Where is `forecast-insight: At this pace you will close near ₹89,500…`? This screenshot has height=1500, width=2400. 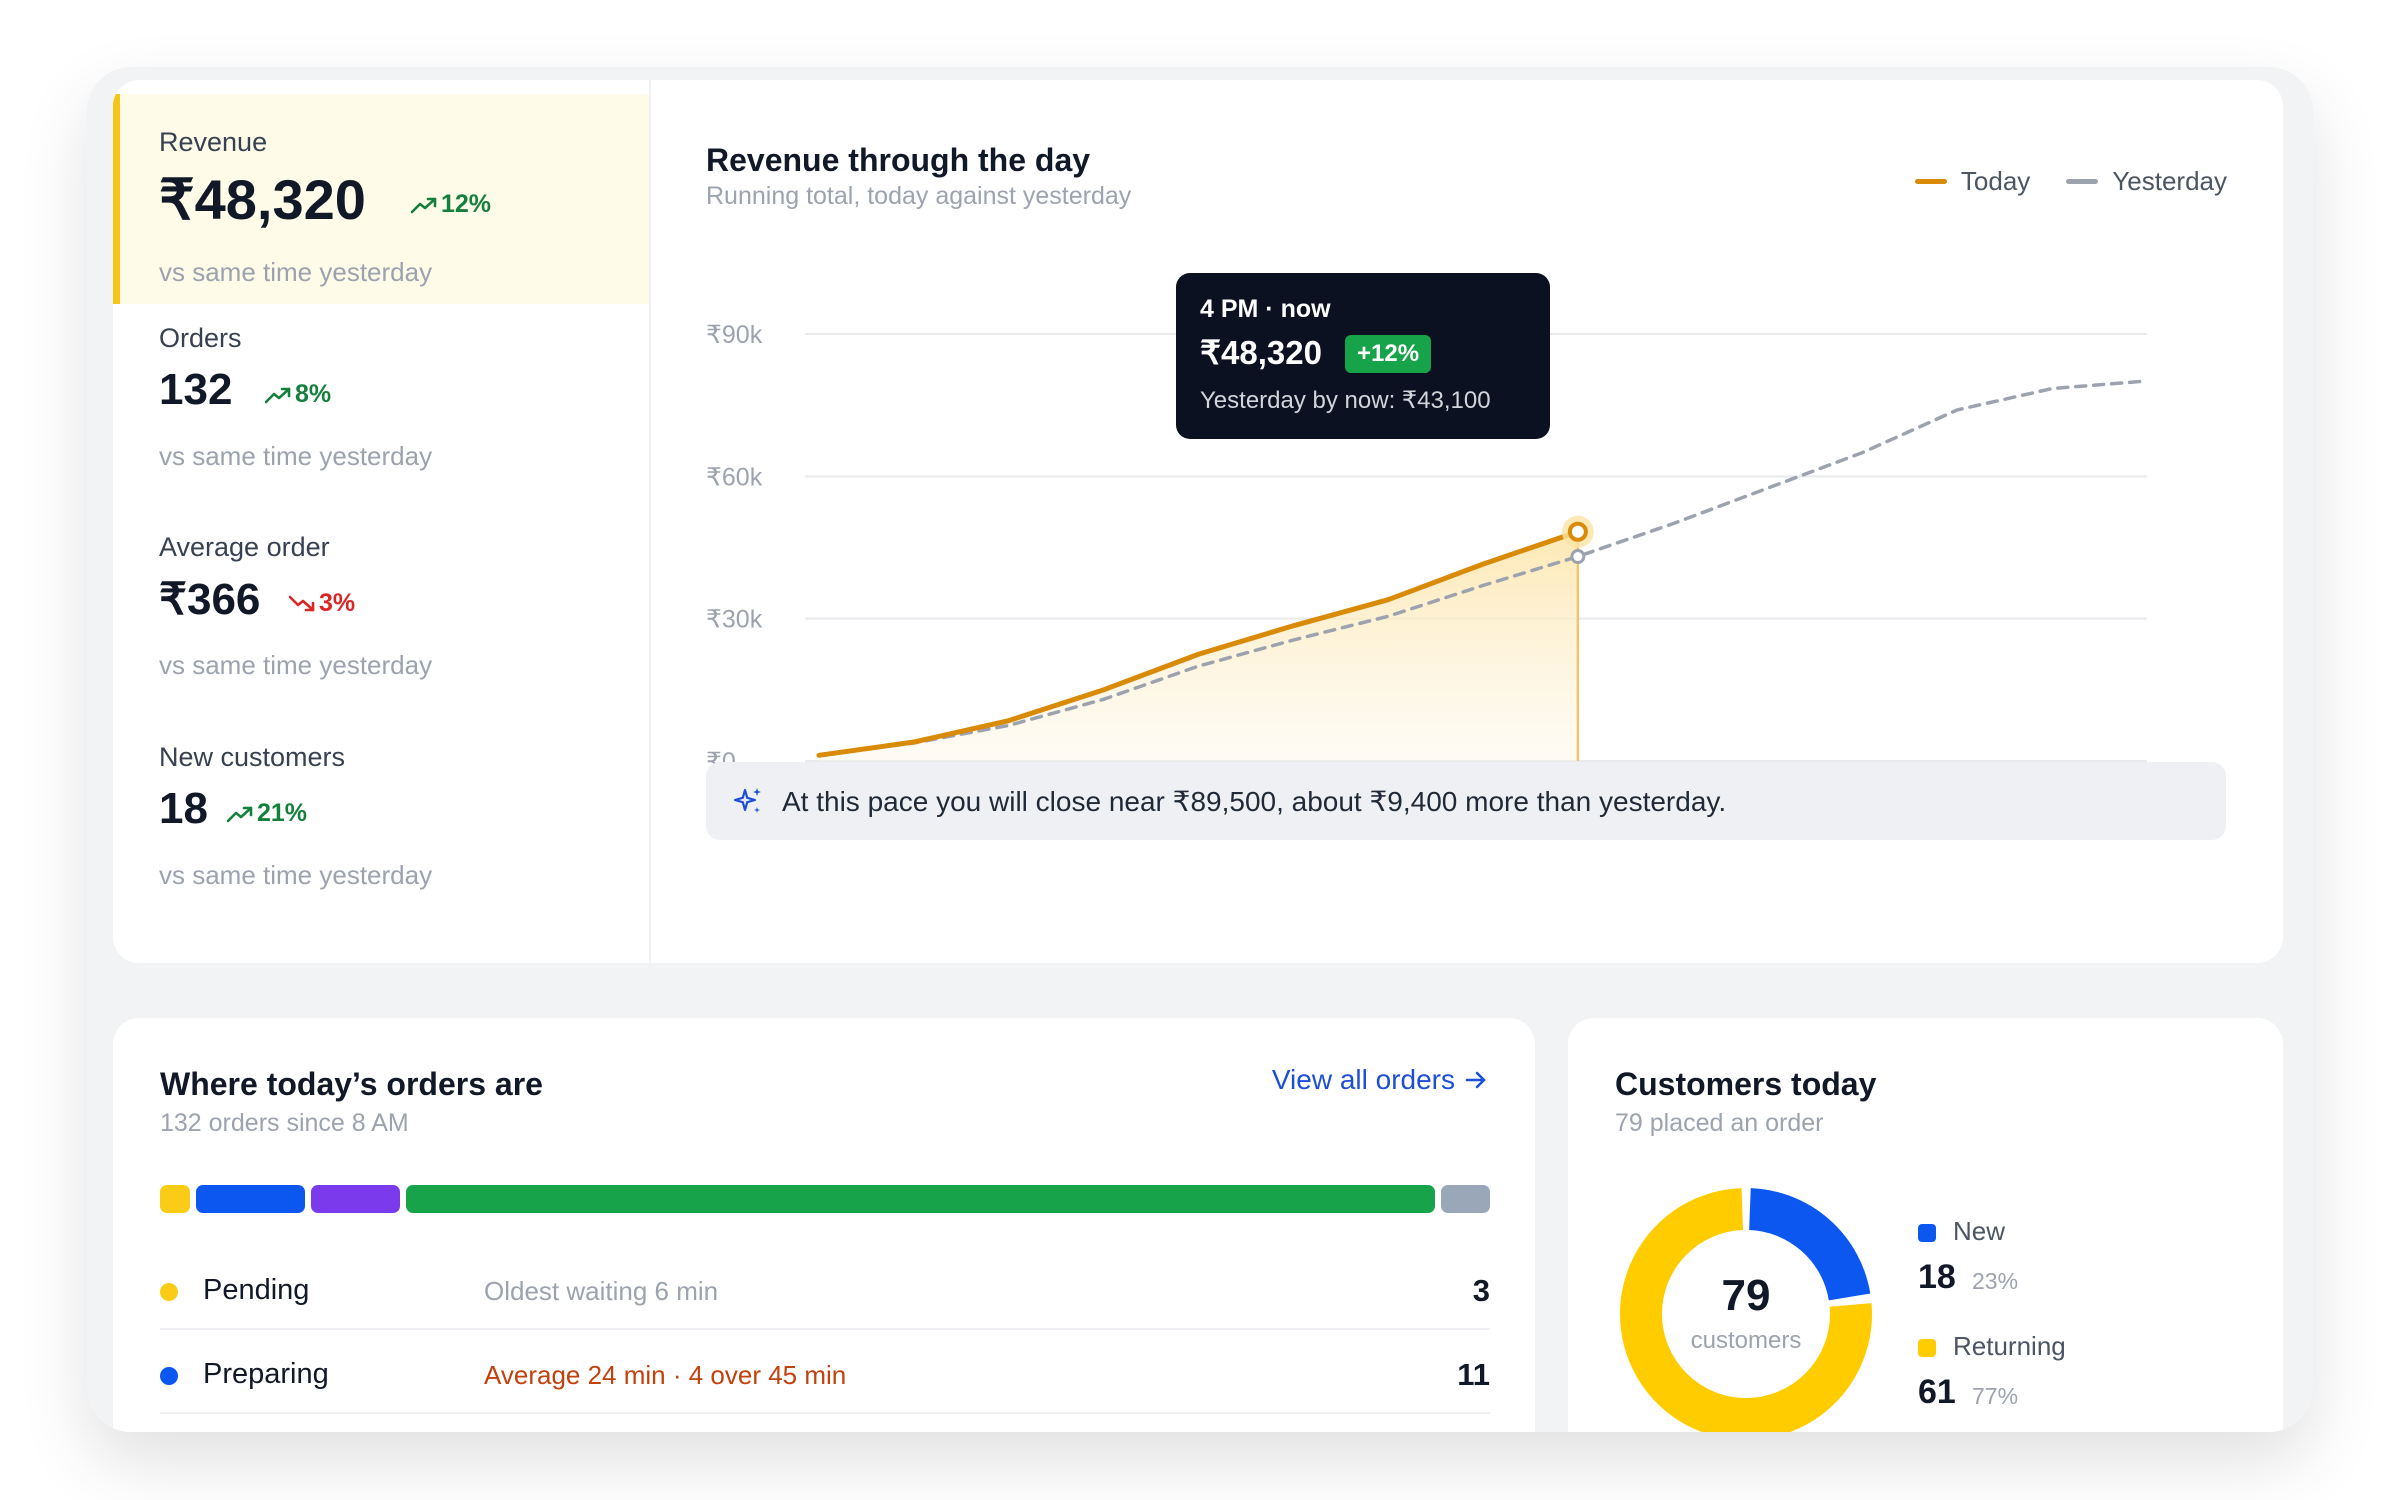
forecast-insight: At this pace you will close near ₹89,500… is located at coordinates (1466, 801).